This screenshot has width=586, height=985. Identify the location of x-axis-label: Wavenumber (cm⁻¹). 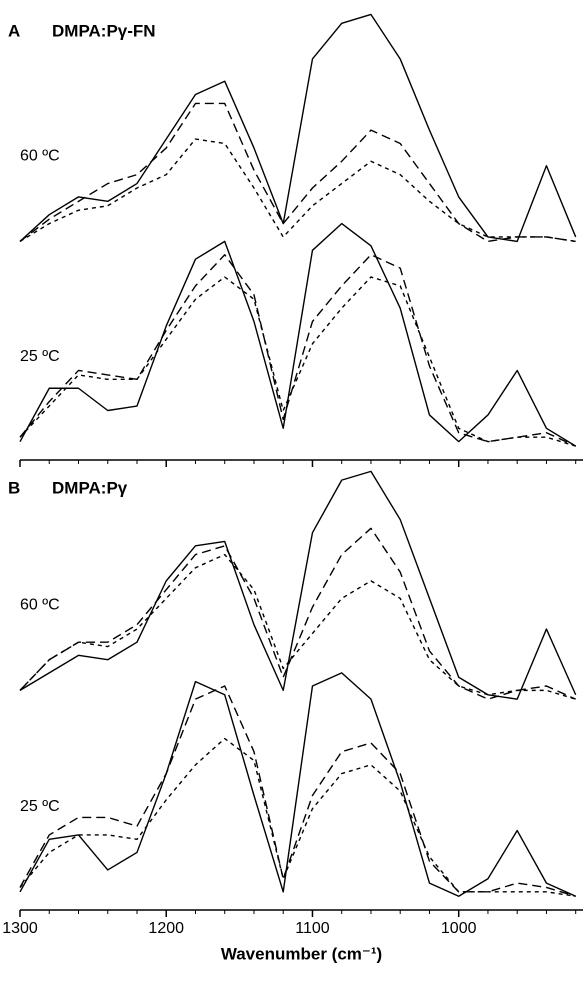
(301, 953).